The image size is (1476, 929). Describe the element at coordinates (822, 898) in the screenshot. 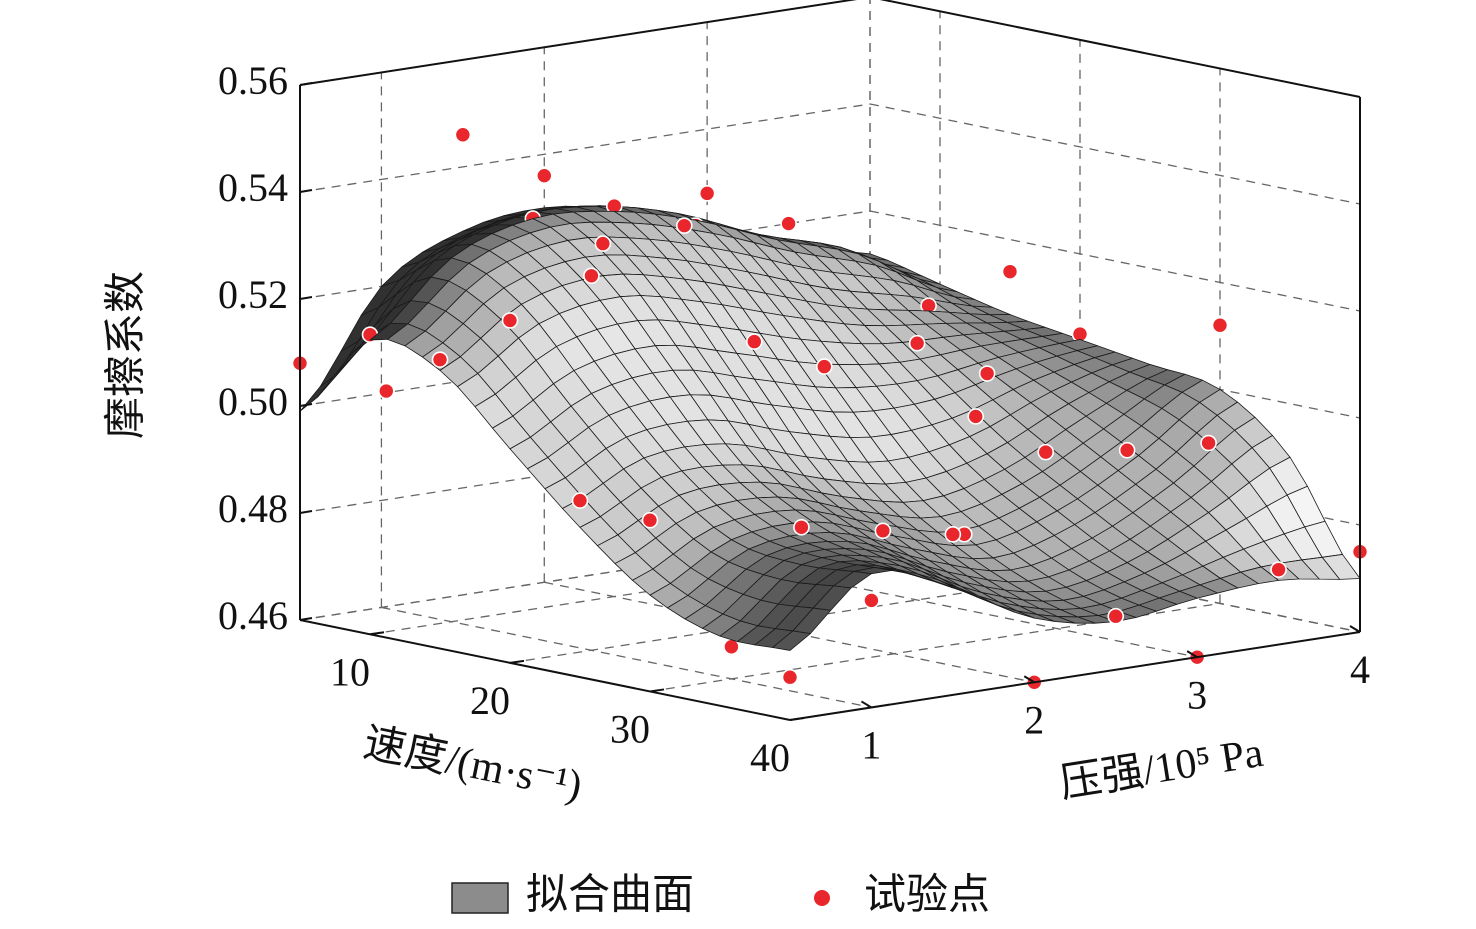

I see `legend-marker` at that location.